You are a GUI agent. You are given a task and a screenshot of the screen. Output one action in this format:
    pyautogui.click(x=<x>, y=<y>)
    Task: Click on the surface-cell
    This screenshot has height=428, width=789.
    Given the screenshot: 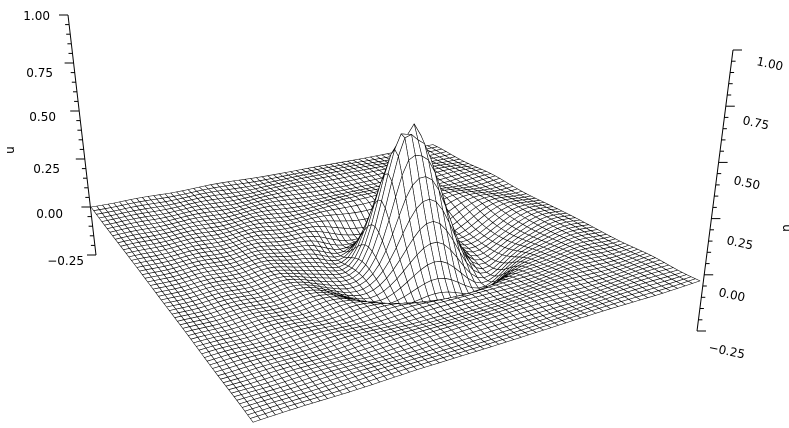 What is the action you would take?
    pyautogui.click(x=255, y=419)
    